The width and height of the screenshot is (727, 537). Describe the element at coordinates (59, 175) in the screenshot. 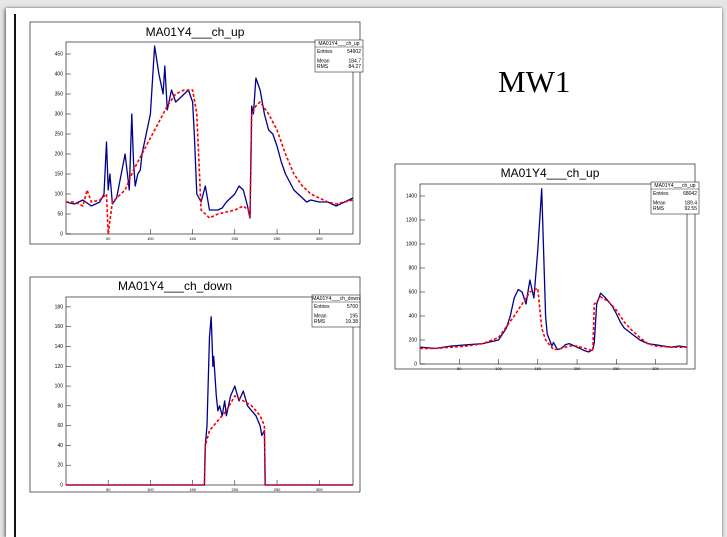

I see `y-tick-label: 150` at that location.